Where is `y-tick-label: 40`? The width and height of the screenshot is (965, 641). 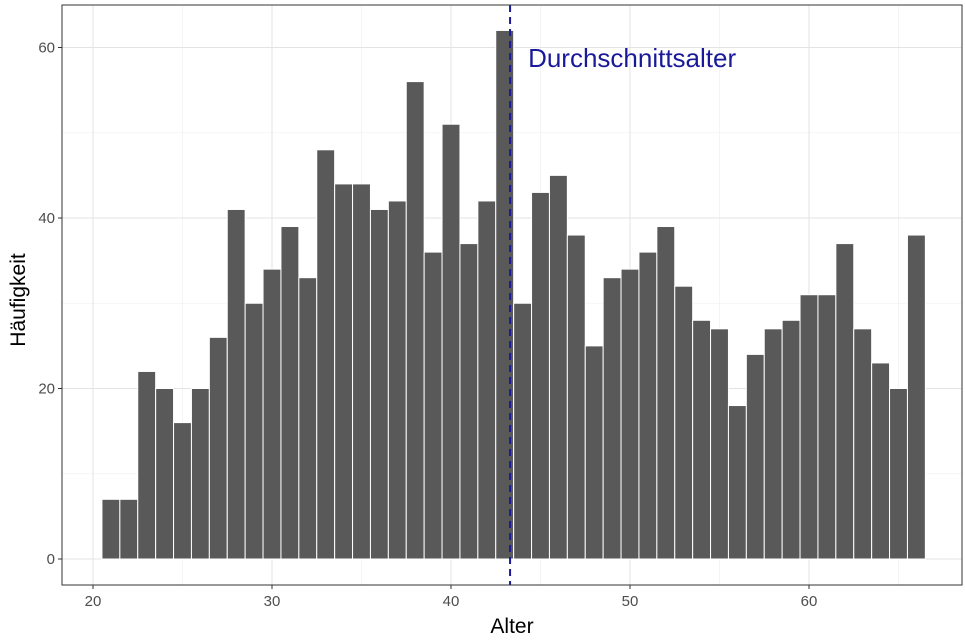
y-tick-label: 40 is located at coordinates (46, 218).